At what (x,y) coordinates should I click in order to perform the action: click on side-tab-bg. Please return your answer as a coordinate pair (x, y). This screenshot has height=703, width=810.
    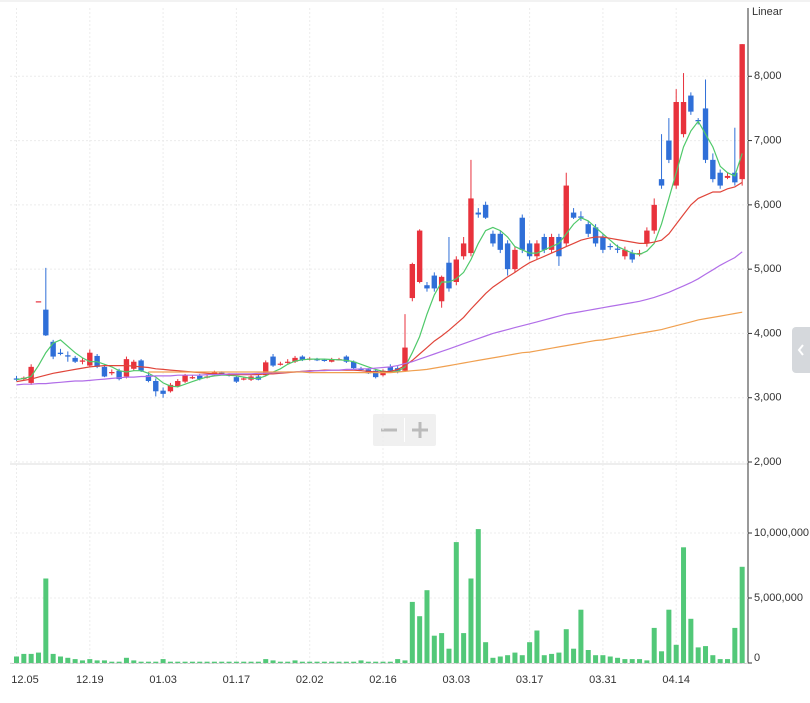
    Looking at the image, I should click on (801, 350).